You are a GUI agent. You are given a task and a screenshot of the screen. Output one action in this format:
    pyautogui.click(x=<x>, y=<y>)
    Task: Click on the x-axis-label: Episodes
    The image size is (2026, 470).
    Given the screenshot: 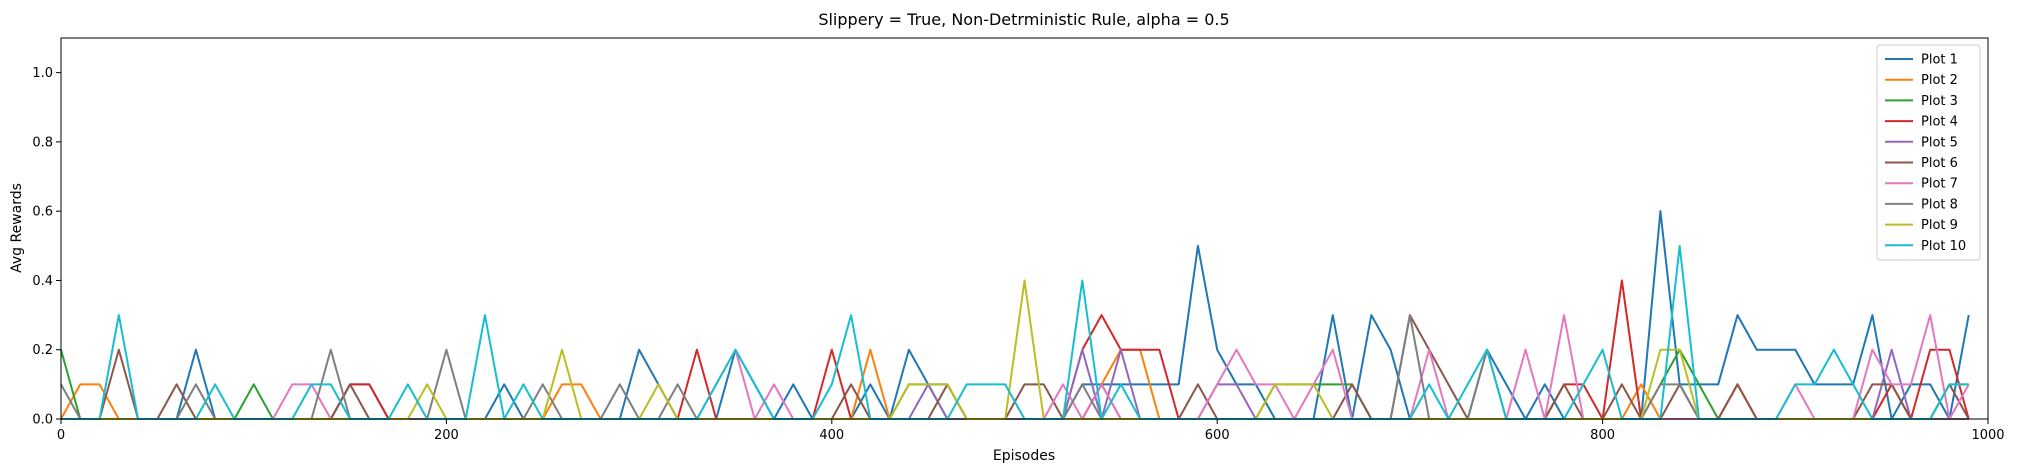 What is the action you would take?
    pyautogui.click(x=1024, y=456)
    